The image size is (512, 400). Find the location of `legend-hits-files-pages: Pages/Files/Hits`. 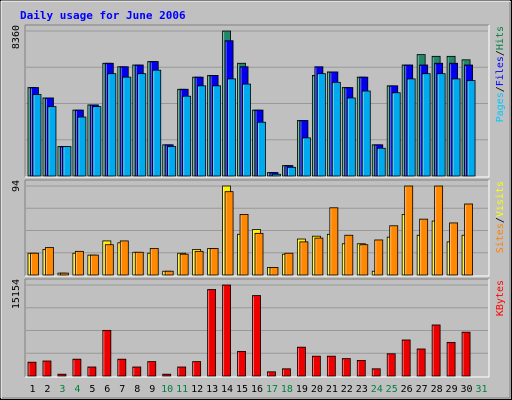

legend-hits-files-pages: Pages/Files/Hits is located at coordinates (500, 74).